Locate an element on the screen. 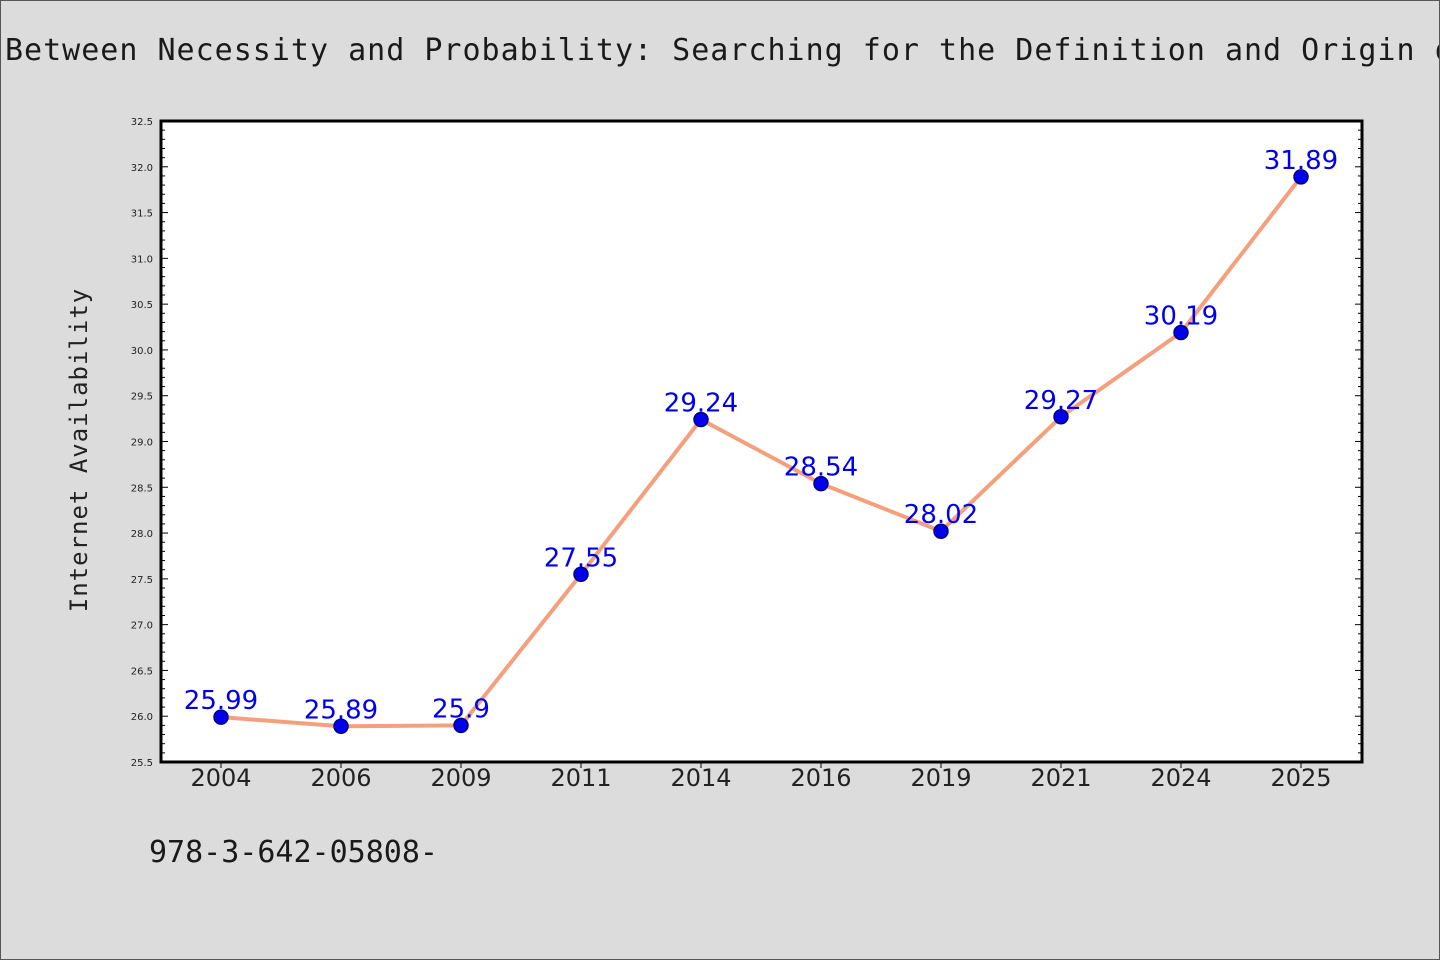  y-tick-label: 26.0 is located at coordinates (142, 717).